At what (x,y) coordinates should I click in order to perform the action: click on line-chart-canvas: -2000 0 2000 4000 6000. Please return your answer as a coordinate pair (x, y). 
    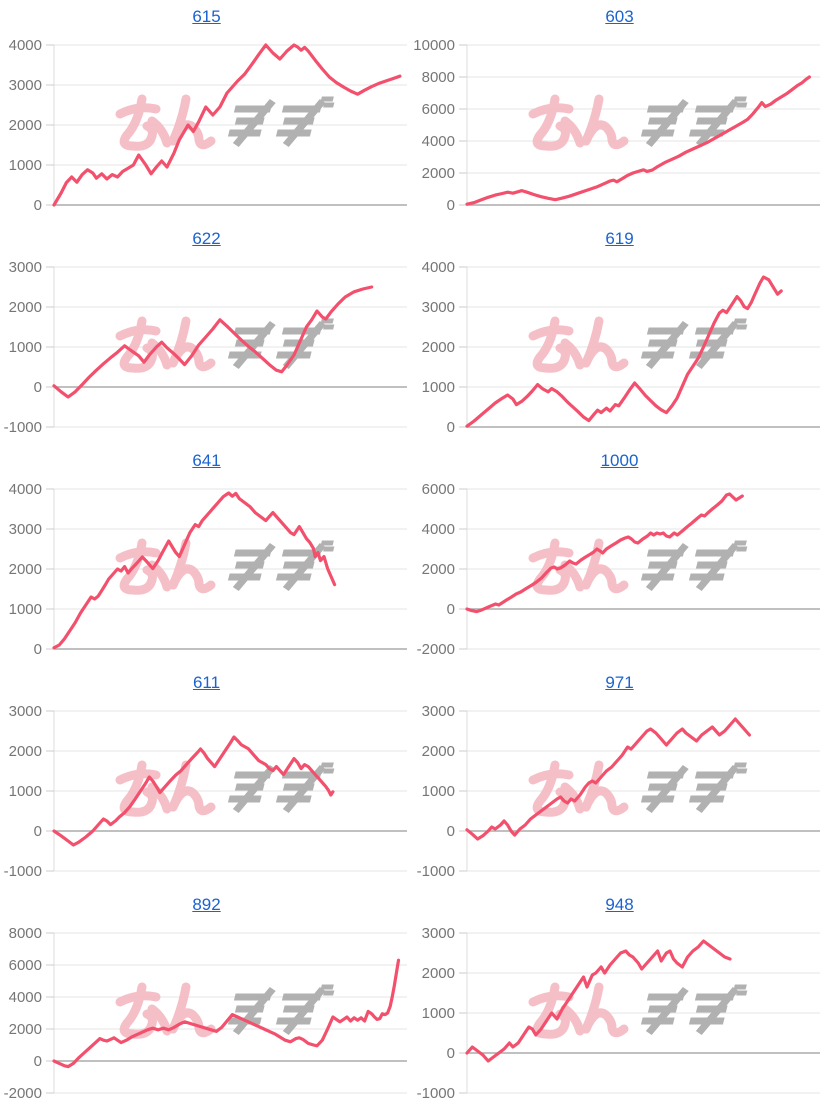
    Looking at the image, I should click on (618, 569).